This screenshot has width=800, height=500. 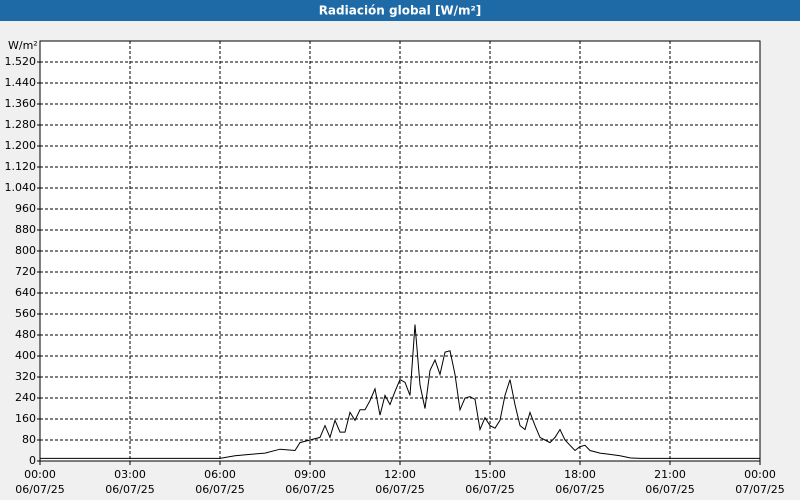 I want to click on y-tick-label: 720, so click(x=25, y=271).